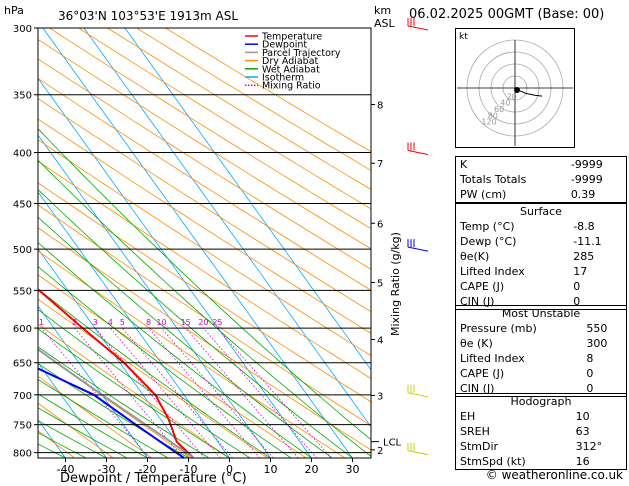 The height and width of the screenshot is (486, 629). I want to click on stat-row: Lifted Index 17, so click(541, 271).